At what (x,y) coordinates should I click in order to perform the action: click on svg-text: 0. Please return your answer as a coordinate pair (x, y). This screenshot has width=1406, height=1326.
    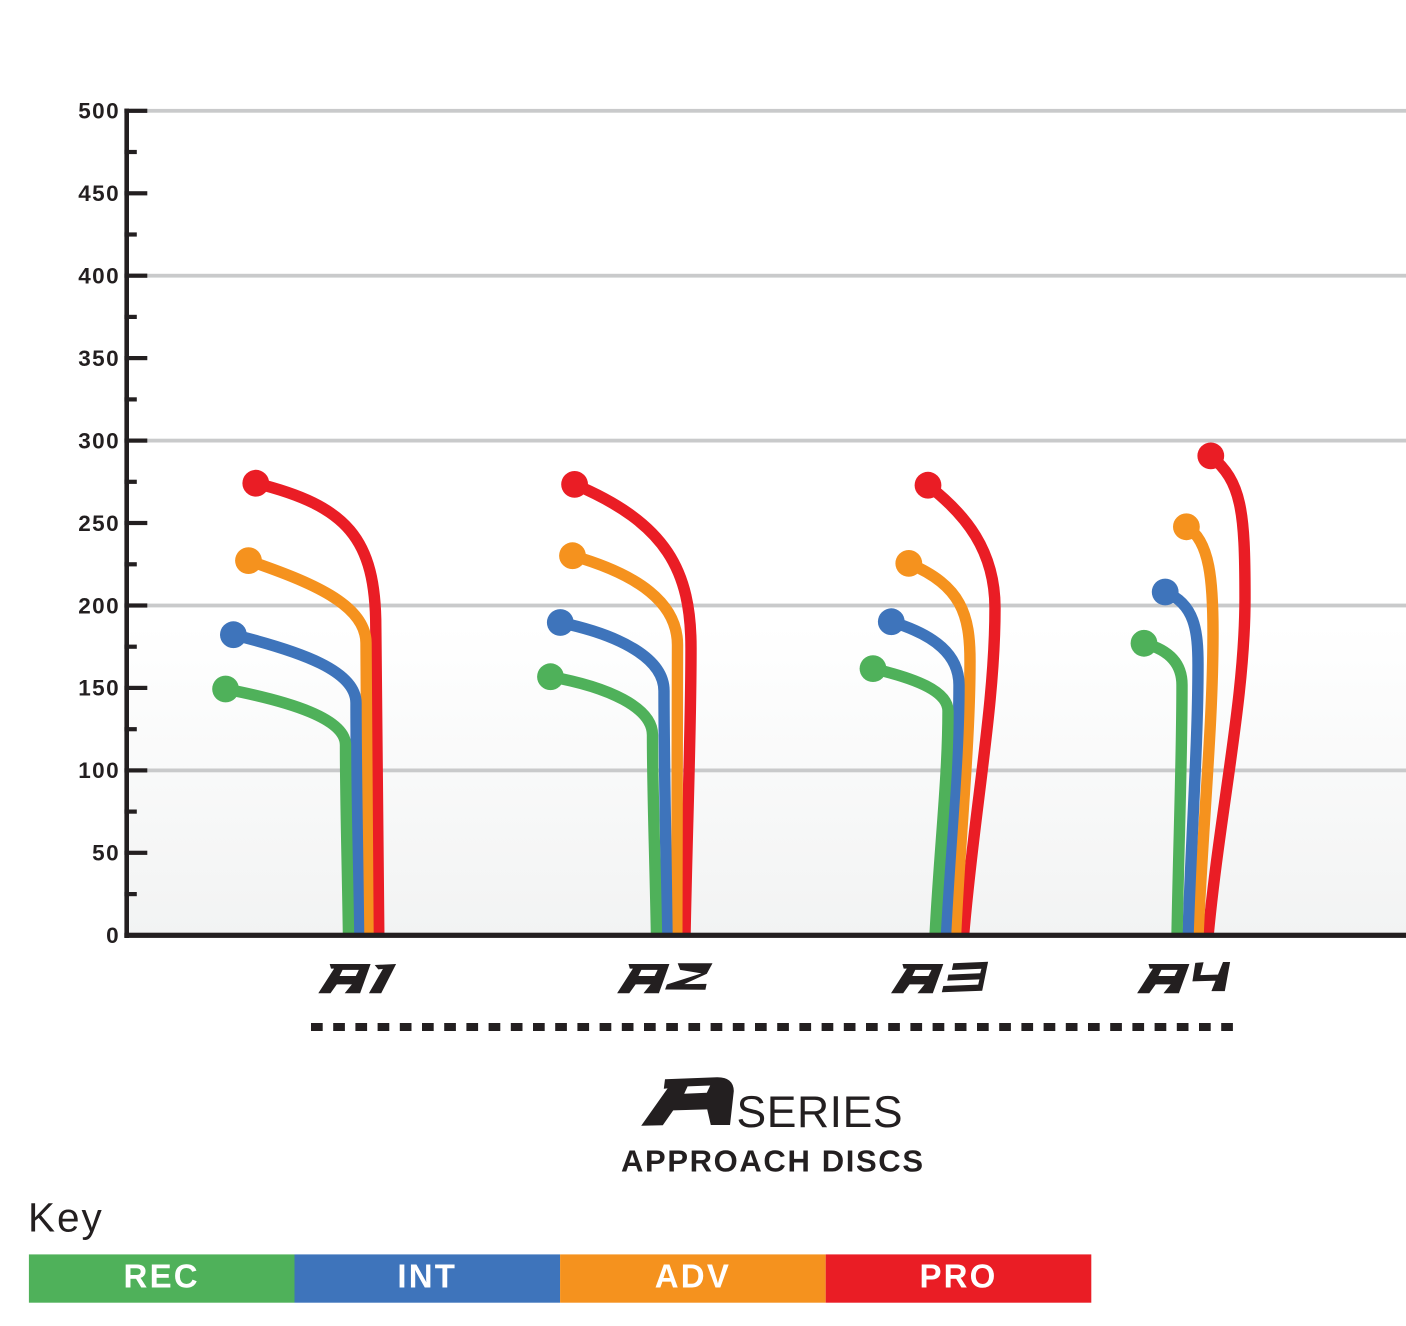
    Looking at the image, I should click on (113, 935).